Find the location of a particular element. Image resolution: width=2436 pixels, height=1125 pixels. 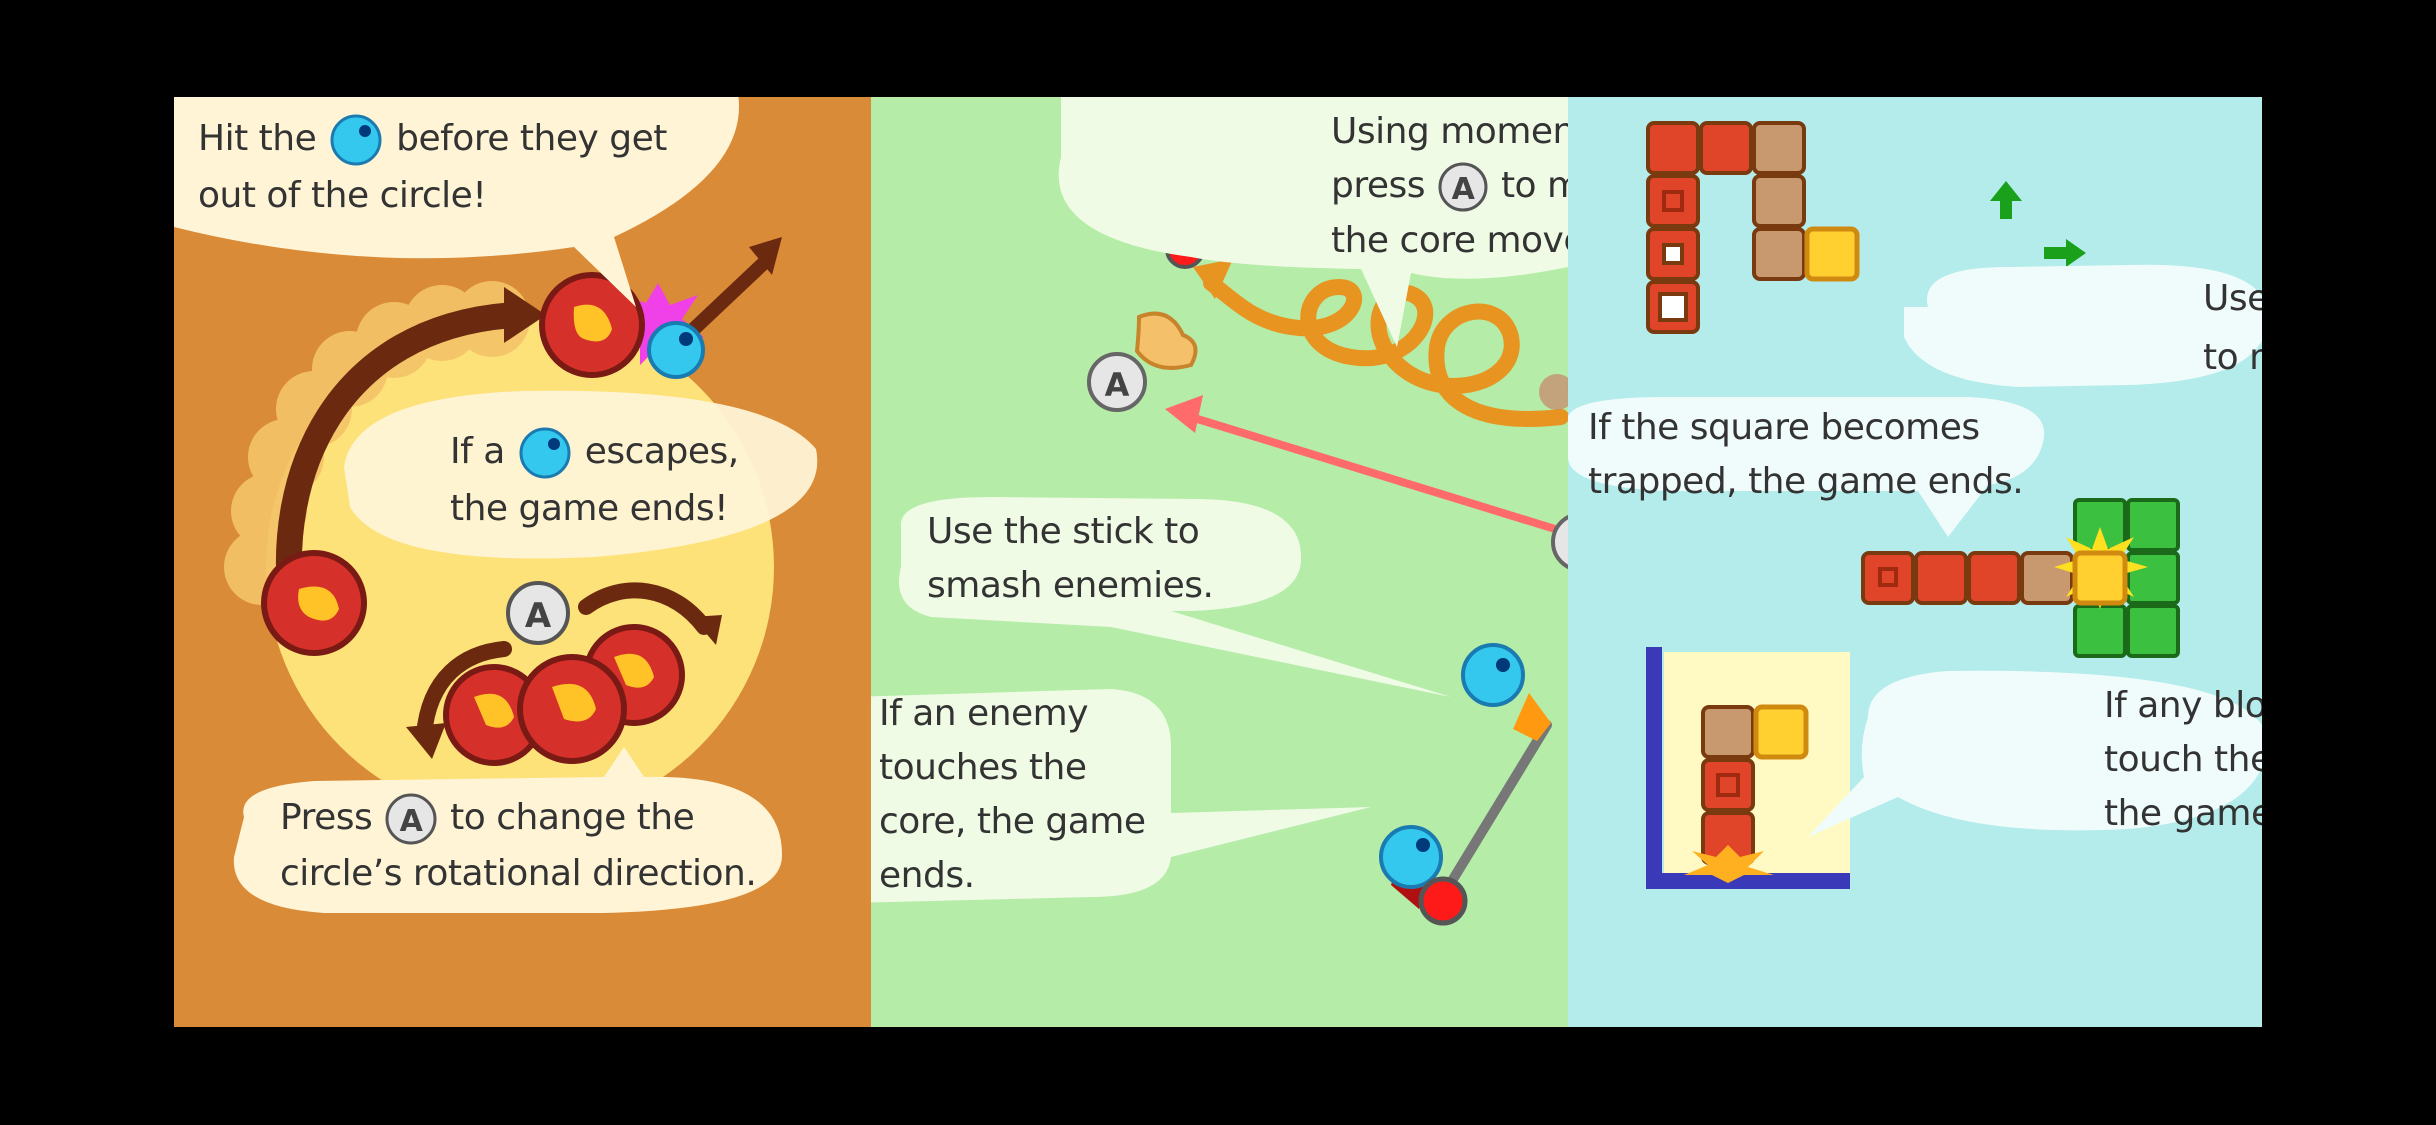

rotation-arrow is located at coordinates (401, 461).